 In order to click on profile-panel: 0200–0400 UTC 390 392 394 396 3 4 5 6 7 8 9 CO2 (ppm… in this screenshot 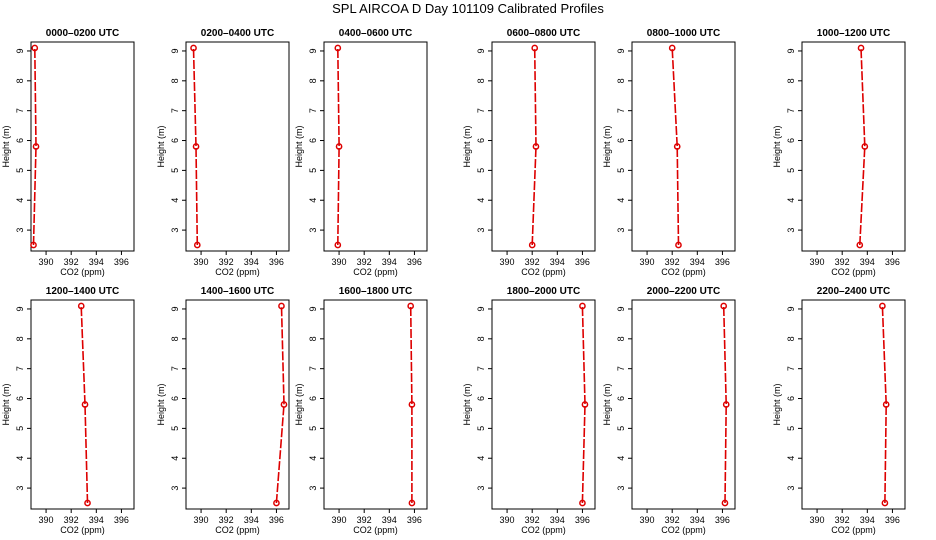, I will do `click(223, 152)`.